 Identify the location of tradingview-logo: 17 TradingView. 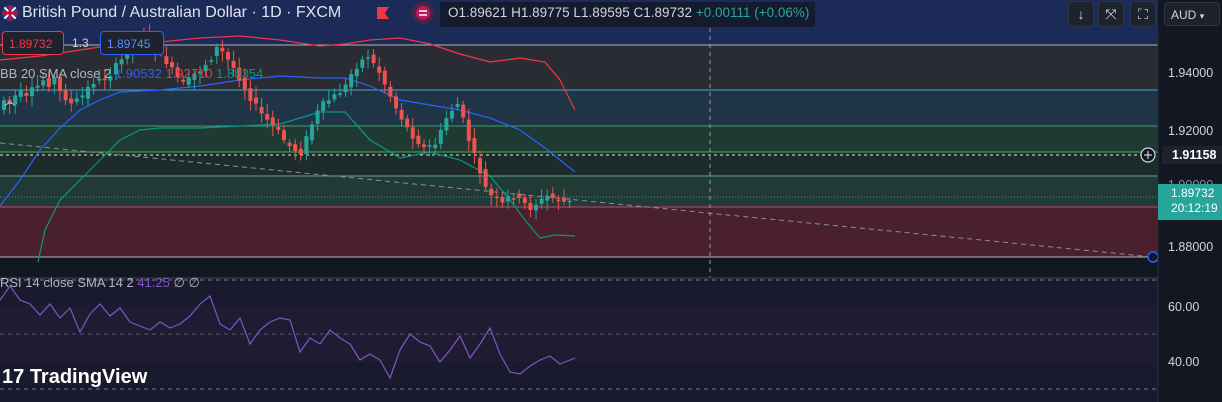
(74, 377).